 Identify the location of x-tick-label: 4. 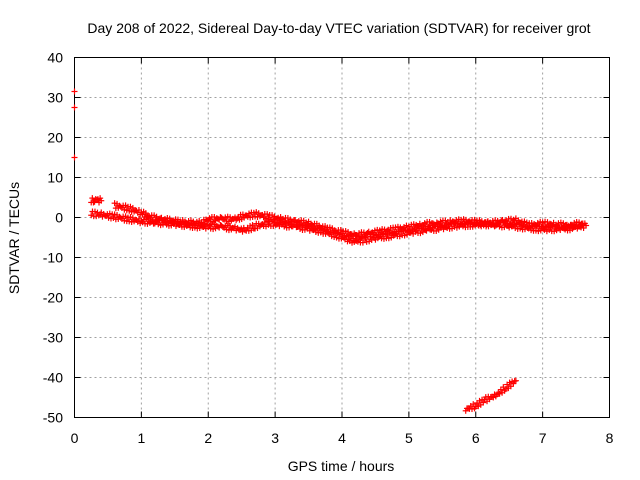
(342, 438).